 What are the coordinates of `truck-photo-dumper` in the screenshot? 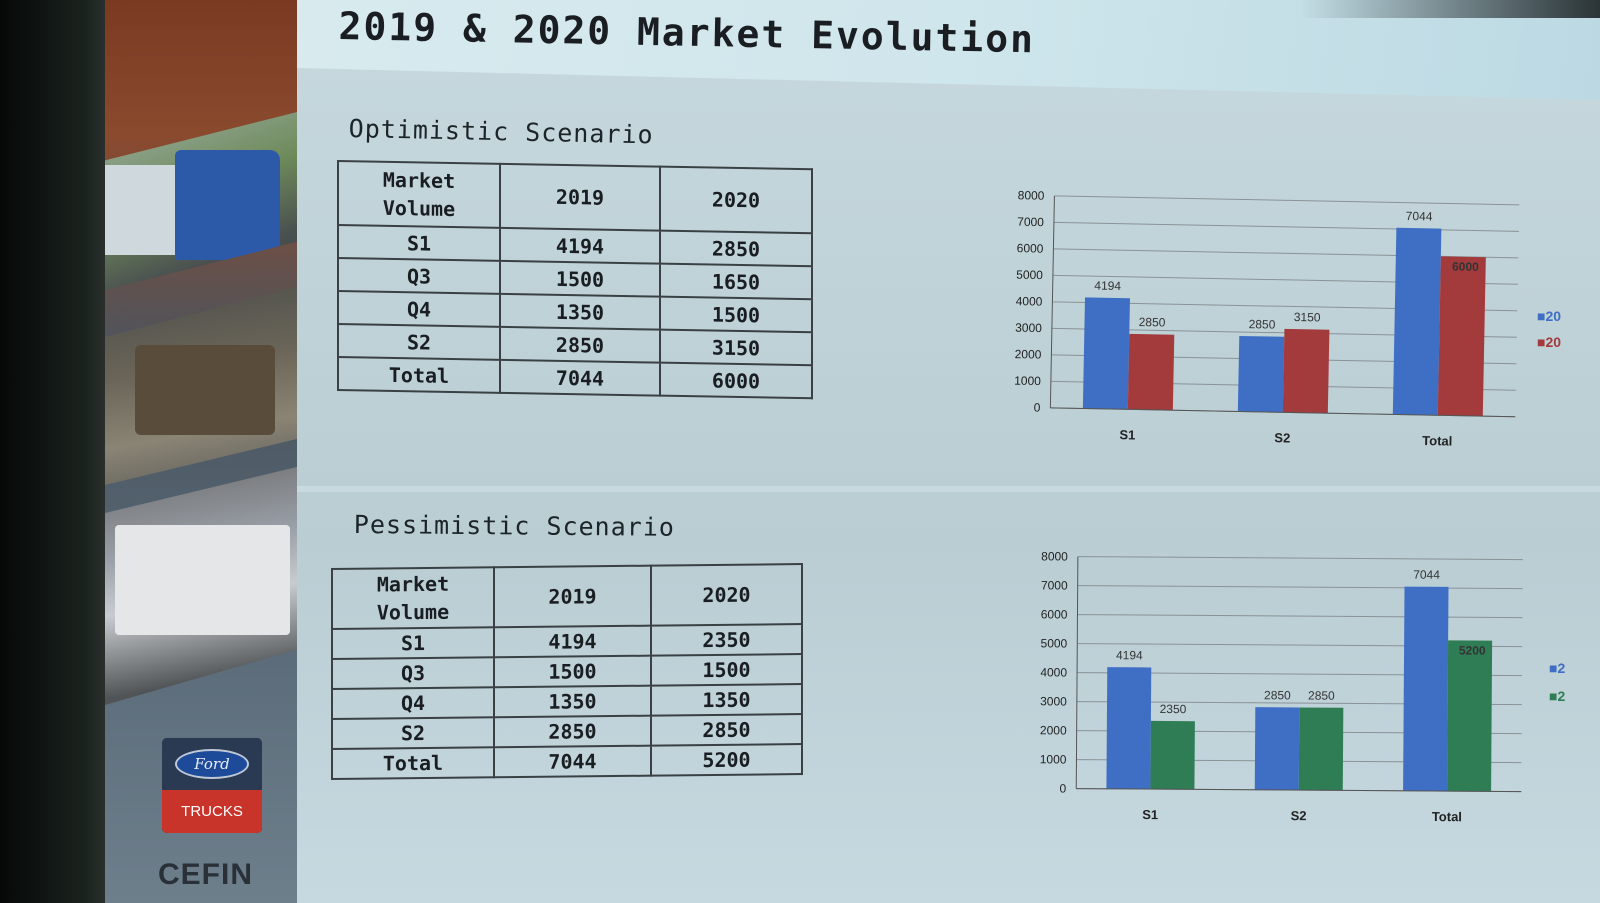 It's located at (205, 385).